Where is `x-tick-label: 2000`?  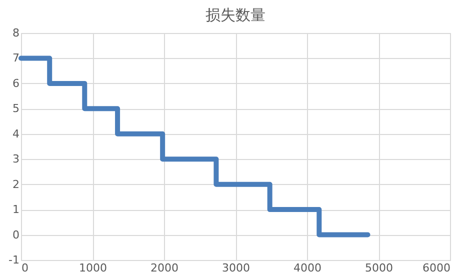
x-tick-label: 2000 is located at coordinates (164, 268).